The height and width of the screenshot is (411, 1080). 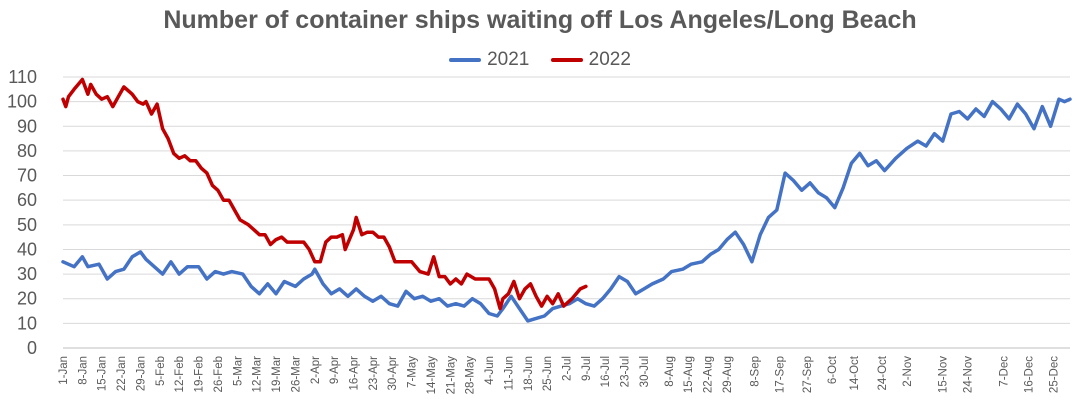 What do you see at coordinates (833, 369) in the screenshot?
I see `x-tick-label-38: 6-Oct` at bounding box center [833, 369].